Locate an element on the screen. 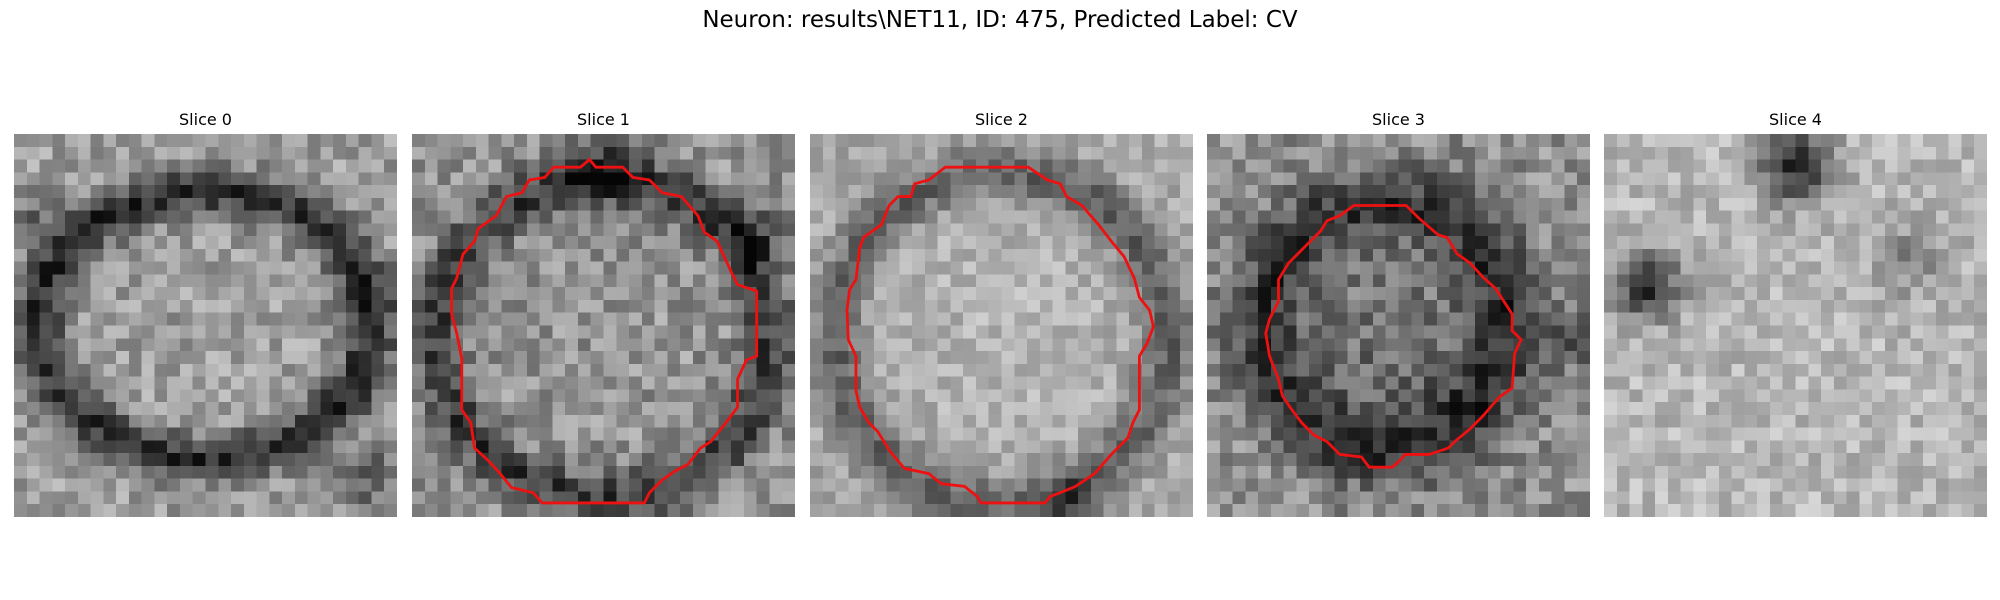 The width and height of the screenshot is (2000, 600). slice-title: Slice 4 is located at coordinates (1795, 119).